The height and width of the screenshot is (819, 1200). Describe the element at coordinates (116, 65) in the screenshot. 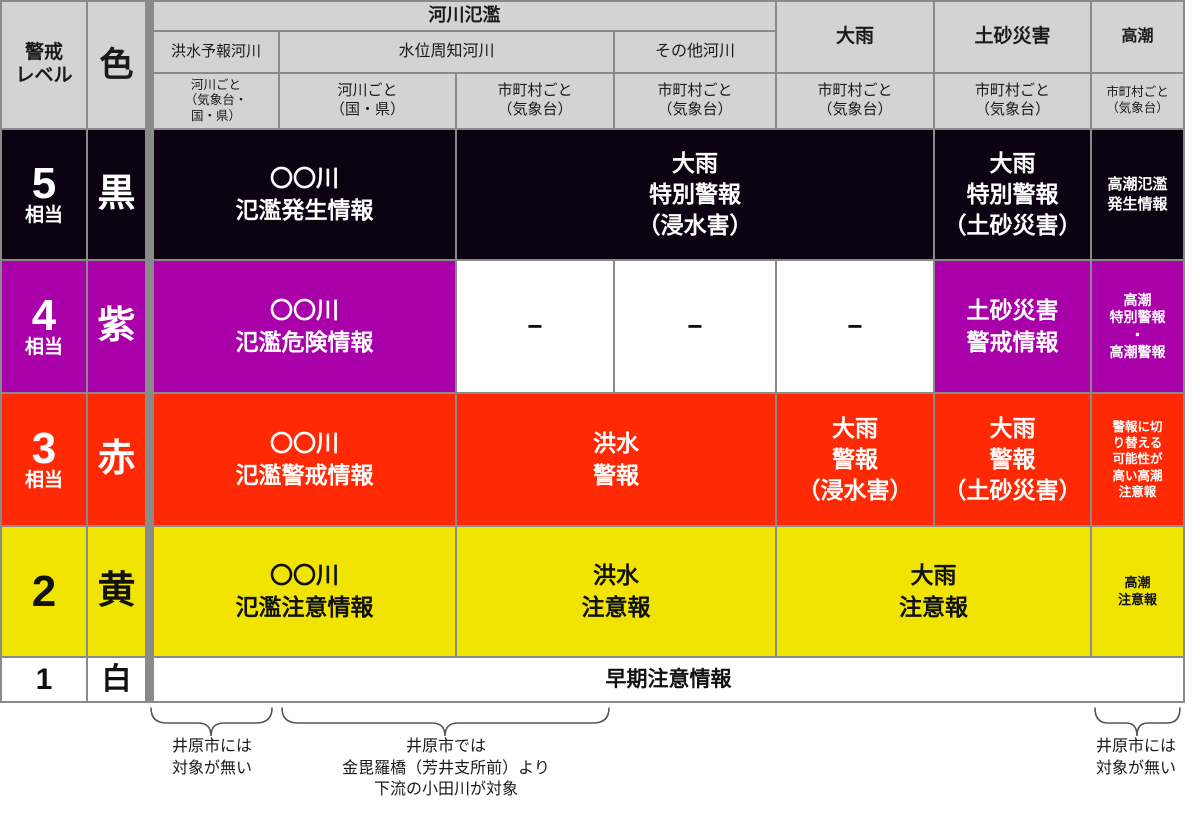

I see `header-color: 色` at that location.